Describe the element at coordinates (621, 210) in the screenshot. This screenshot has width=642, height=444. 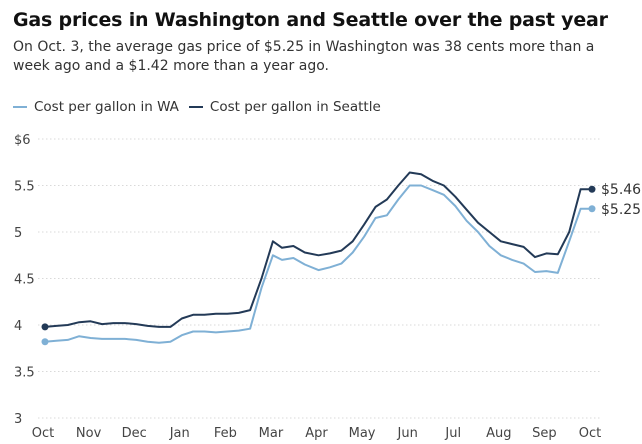
I see `series-end-label-0: $5.25` at that location.